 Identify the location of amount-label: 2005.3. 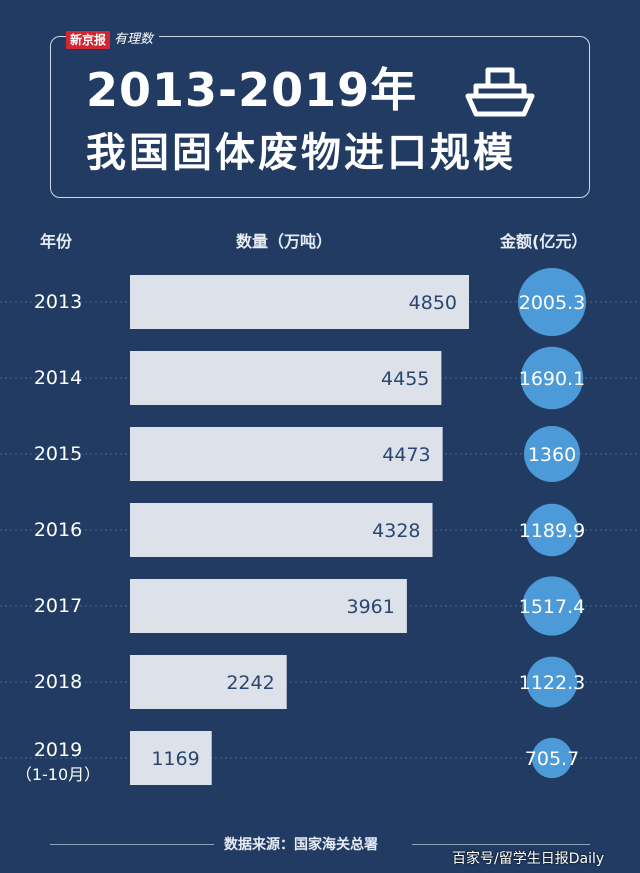
(552, 303).